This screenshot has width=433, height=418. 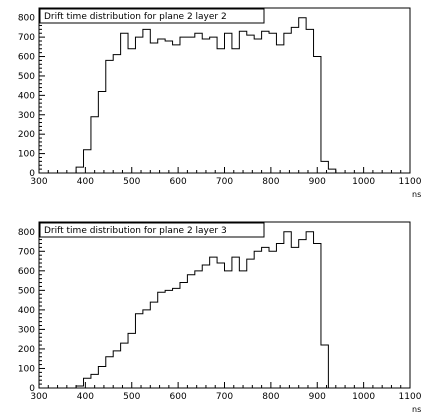 I want to click on x-tick-label: 900, so click(x=317, y=397).